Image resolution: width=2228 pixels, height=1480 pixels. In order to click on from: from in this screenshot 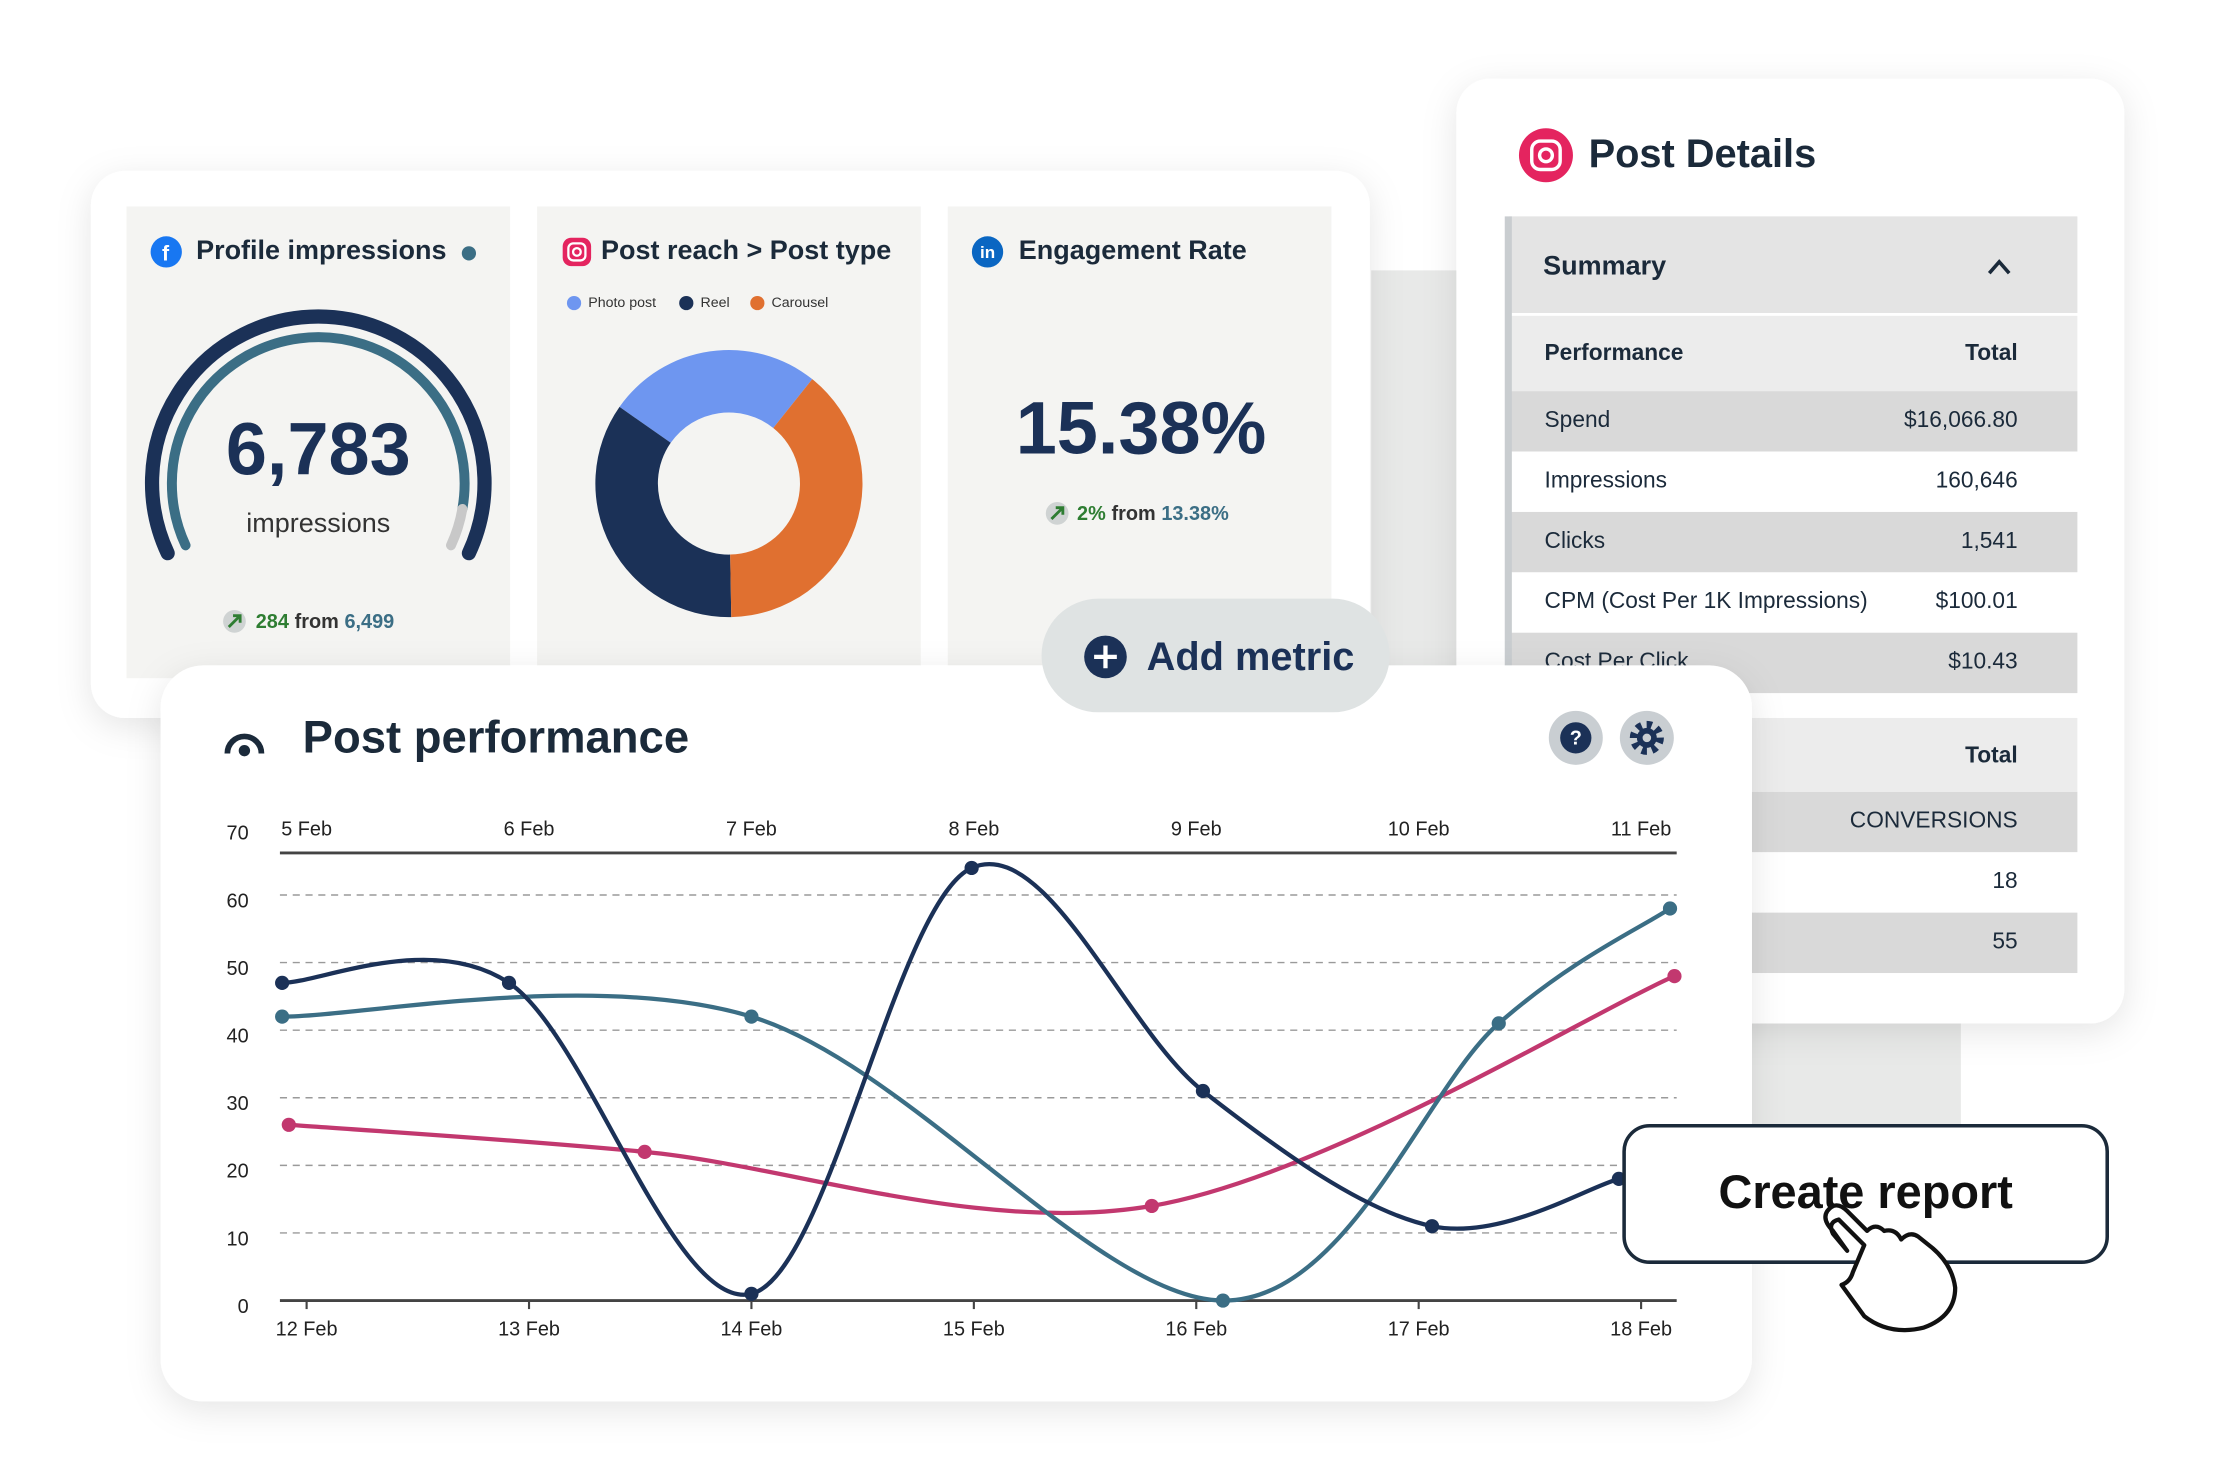, I will do `click(1133, 514)`.